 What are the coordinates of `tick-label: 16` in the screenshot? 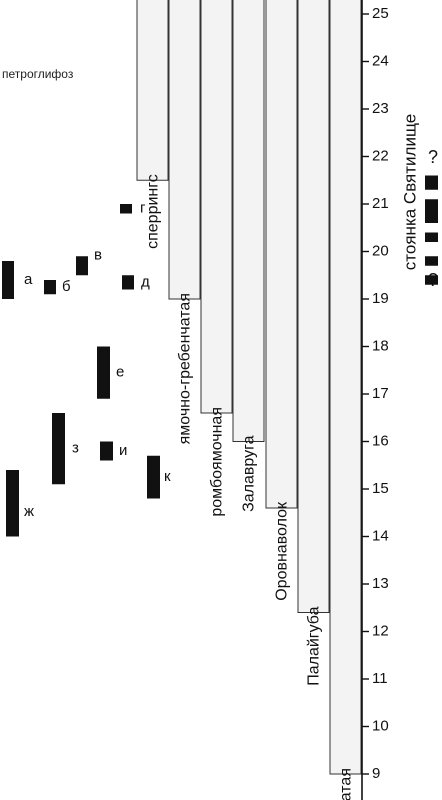 It's located at (380, 440).